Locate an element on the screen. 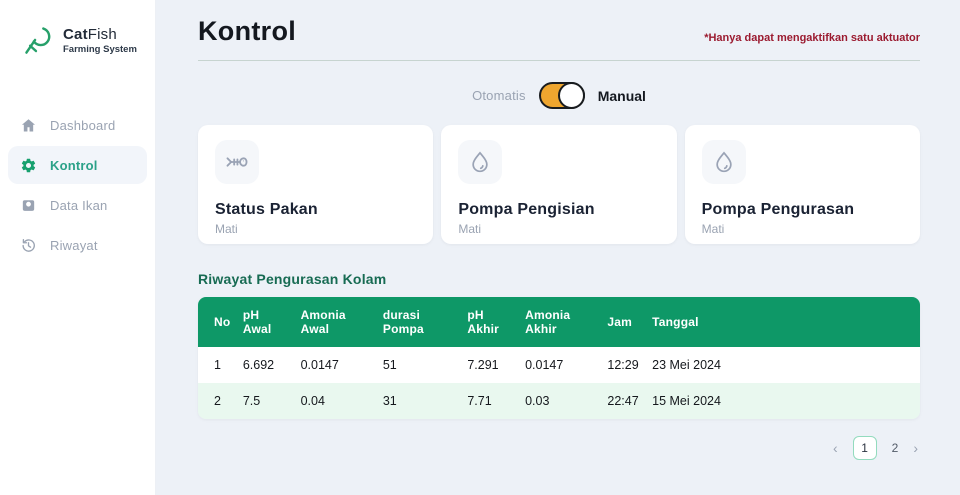 The width and height of the screenshot is (960, 495). col-durasi-pompa: durasi Pompa is located at coordinates (417, 322).